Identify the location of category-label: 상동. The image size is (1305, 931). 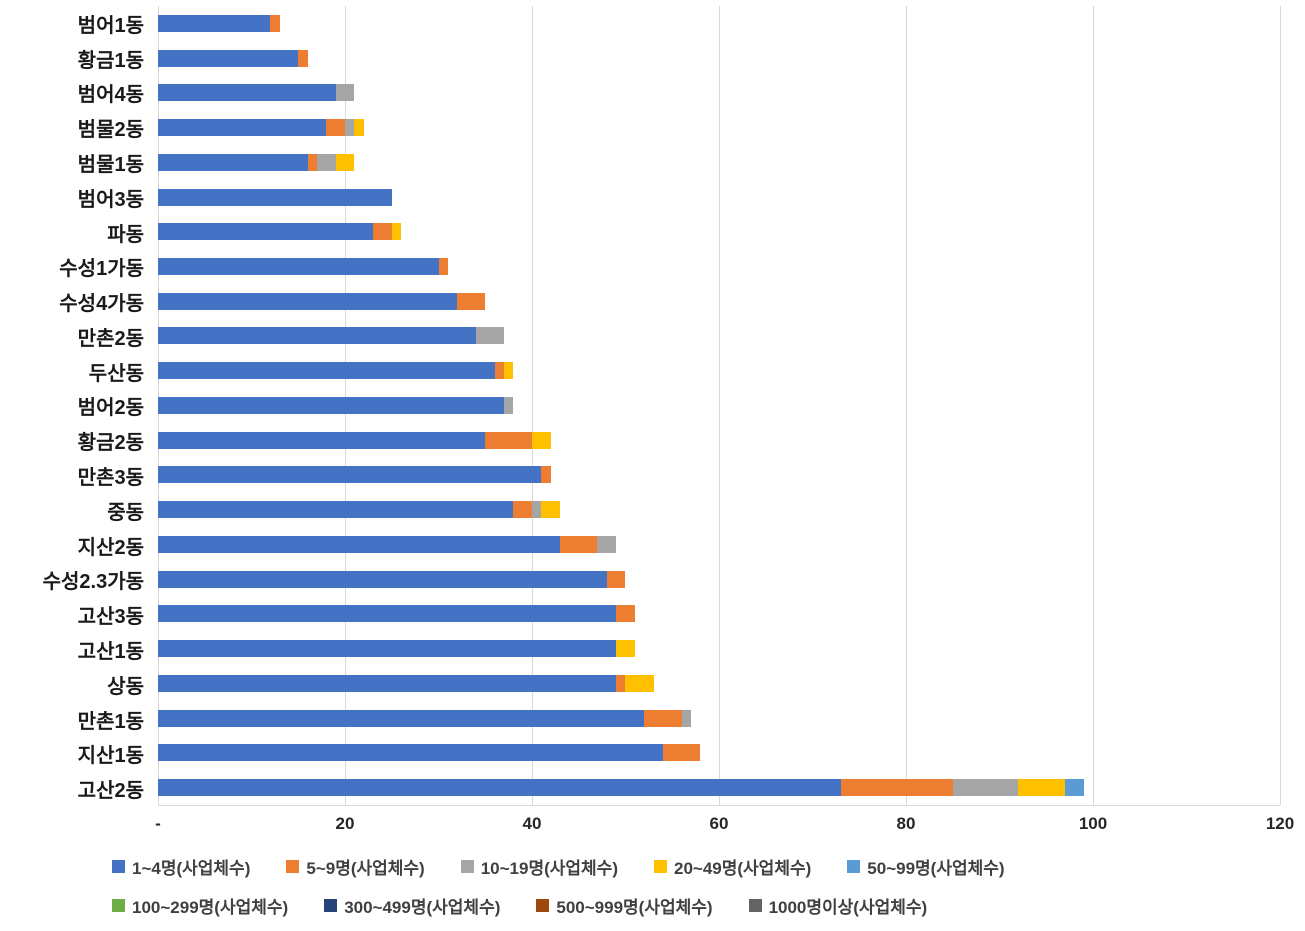
(125, 686).